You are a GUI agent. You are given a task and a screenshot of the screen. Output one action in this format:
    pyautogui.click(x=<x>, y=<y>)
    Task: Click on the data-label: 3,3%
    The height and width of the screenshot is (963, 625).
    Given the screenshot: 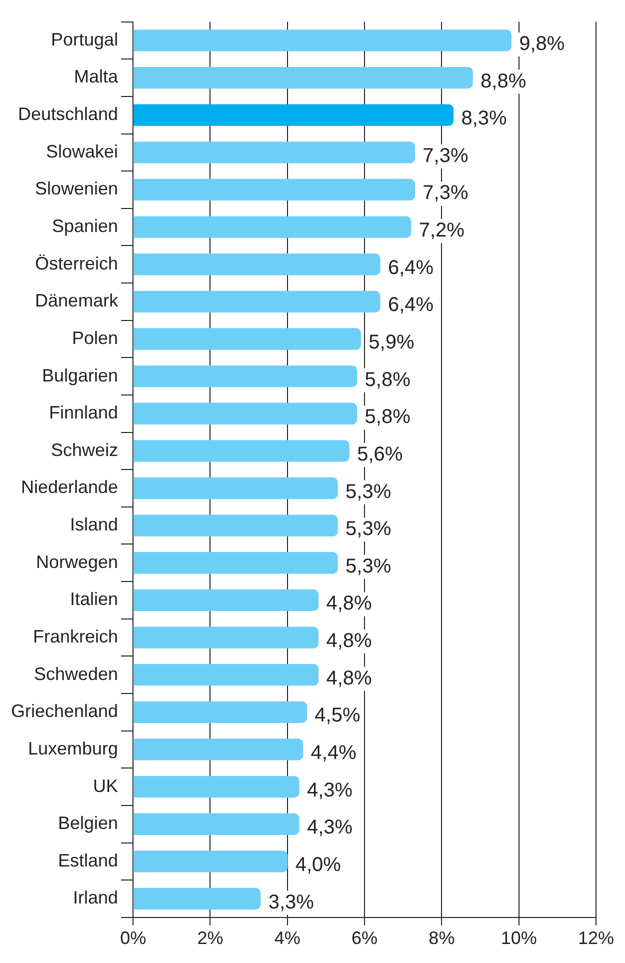 What is the action you would take?
    pyautogui.click(x=291, y=902)
    